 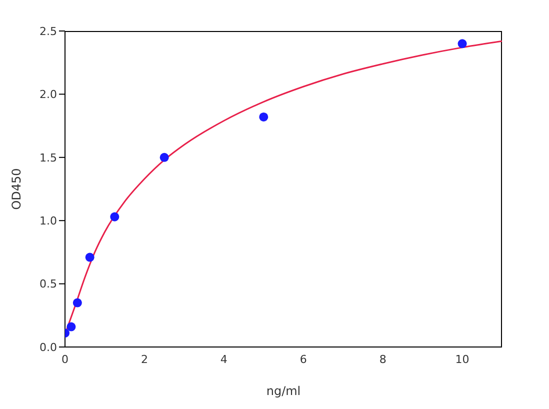 What do you see at coordinates (48, 221) in the screenshot?
I see `y-tick-label: 1.0` at bounding box center [48, 221].